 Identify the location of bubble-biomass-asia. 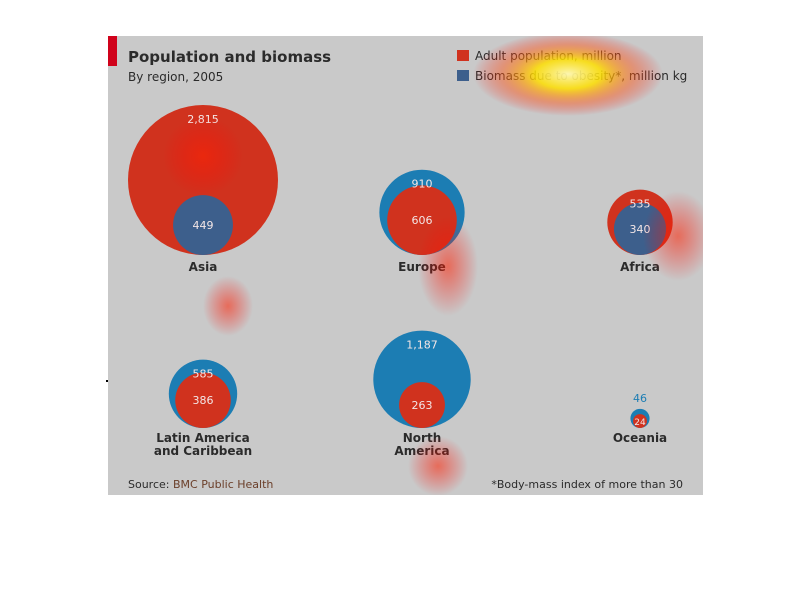
(203, 225).